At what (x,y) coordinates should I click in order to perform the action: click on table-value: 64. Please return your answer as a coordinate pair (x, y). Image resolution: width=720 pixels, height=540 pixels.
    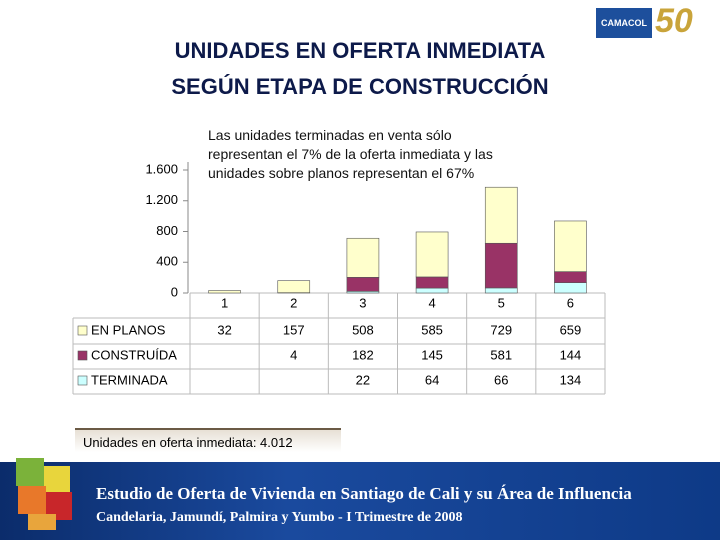
    Looking at the image, I should click on (432, 379).